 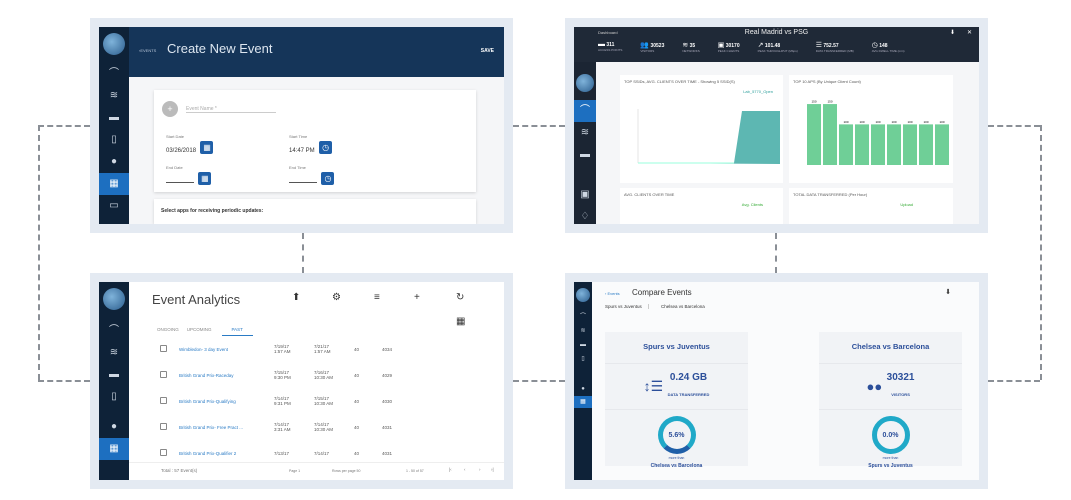 I want to click on event-link: British Grand Prix-Qualifying, so click(x=207, y=401).